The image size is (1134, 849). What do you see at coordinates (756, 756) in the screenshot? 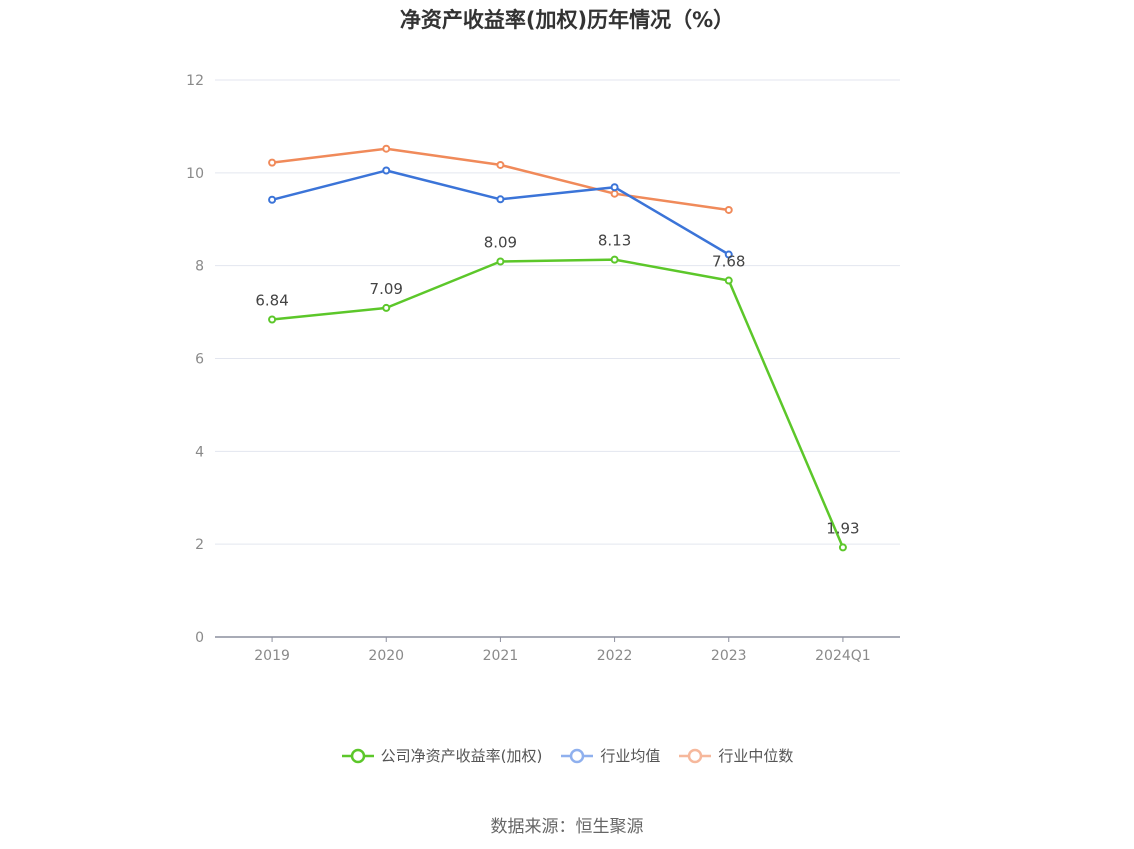
I see `legend-label-industry-median: 行业中位数` at bounding box center [756, 756].